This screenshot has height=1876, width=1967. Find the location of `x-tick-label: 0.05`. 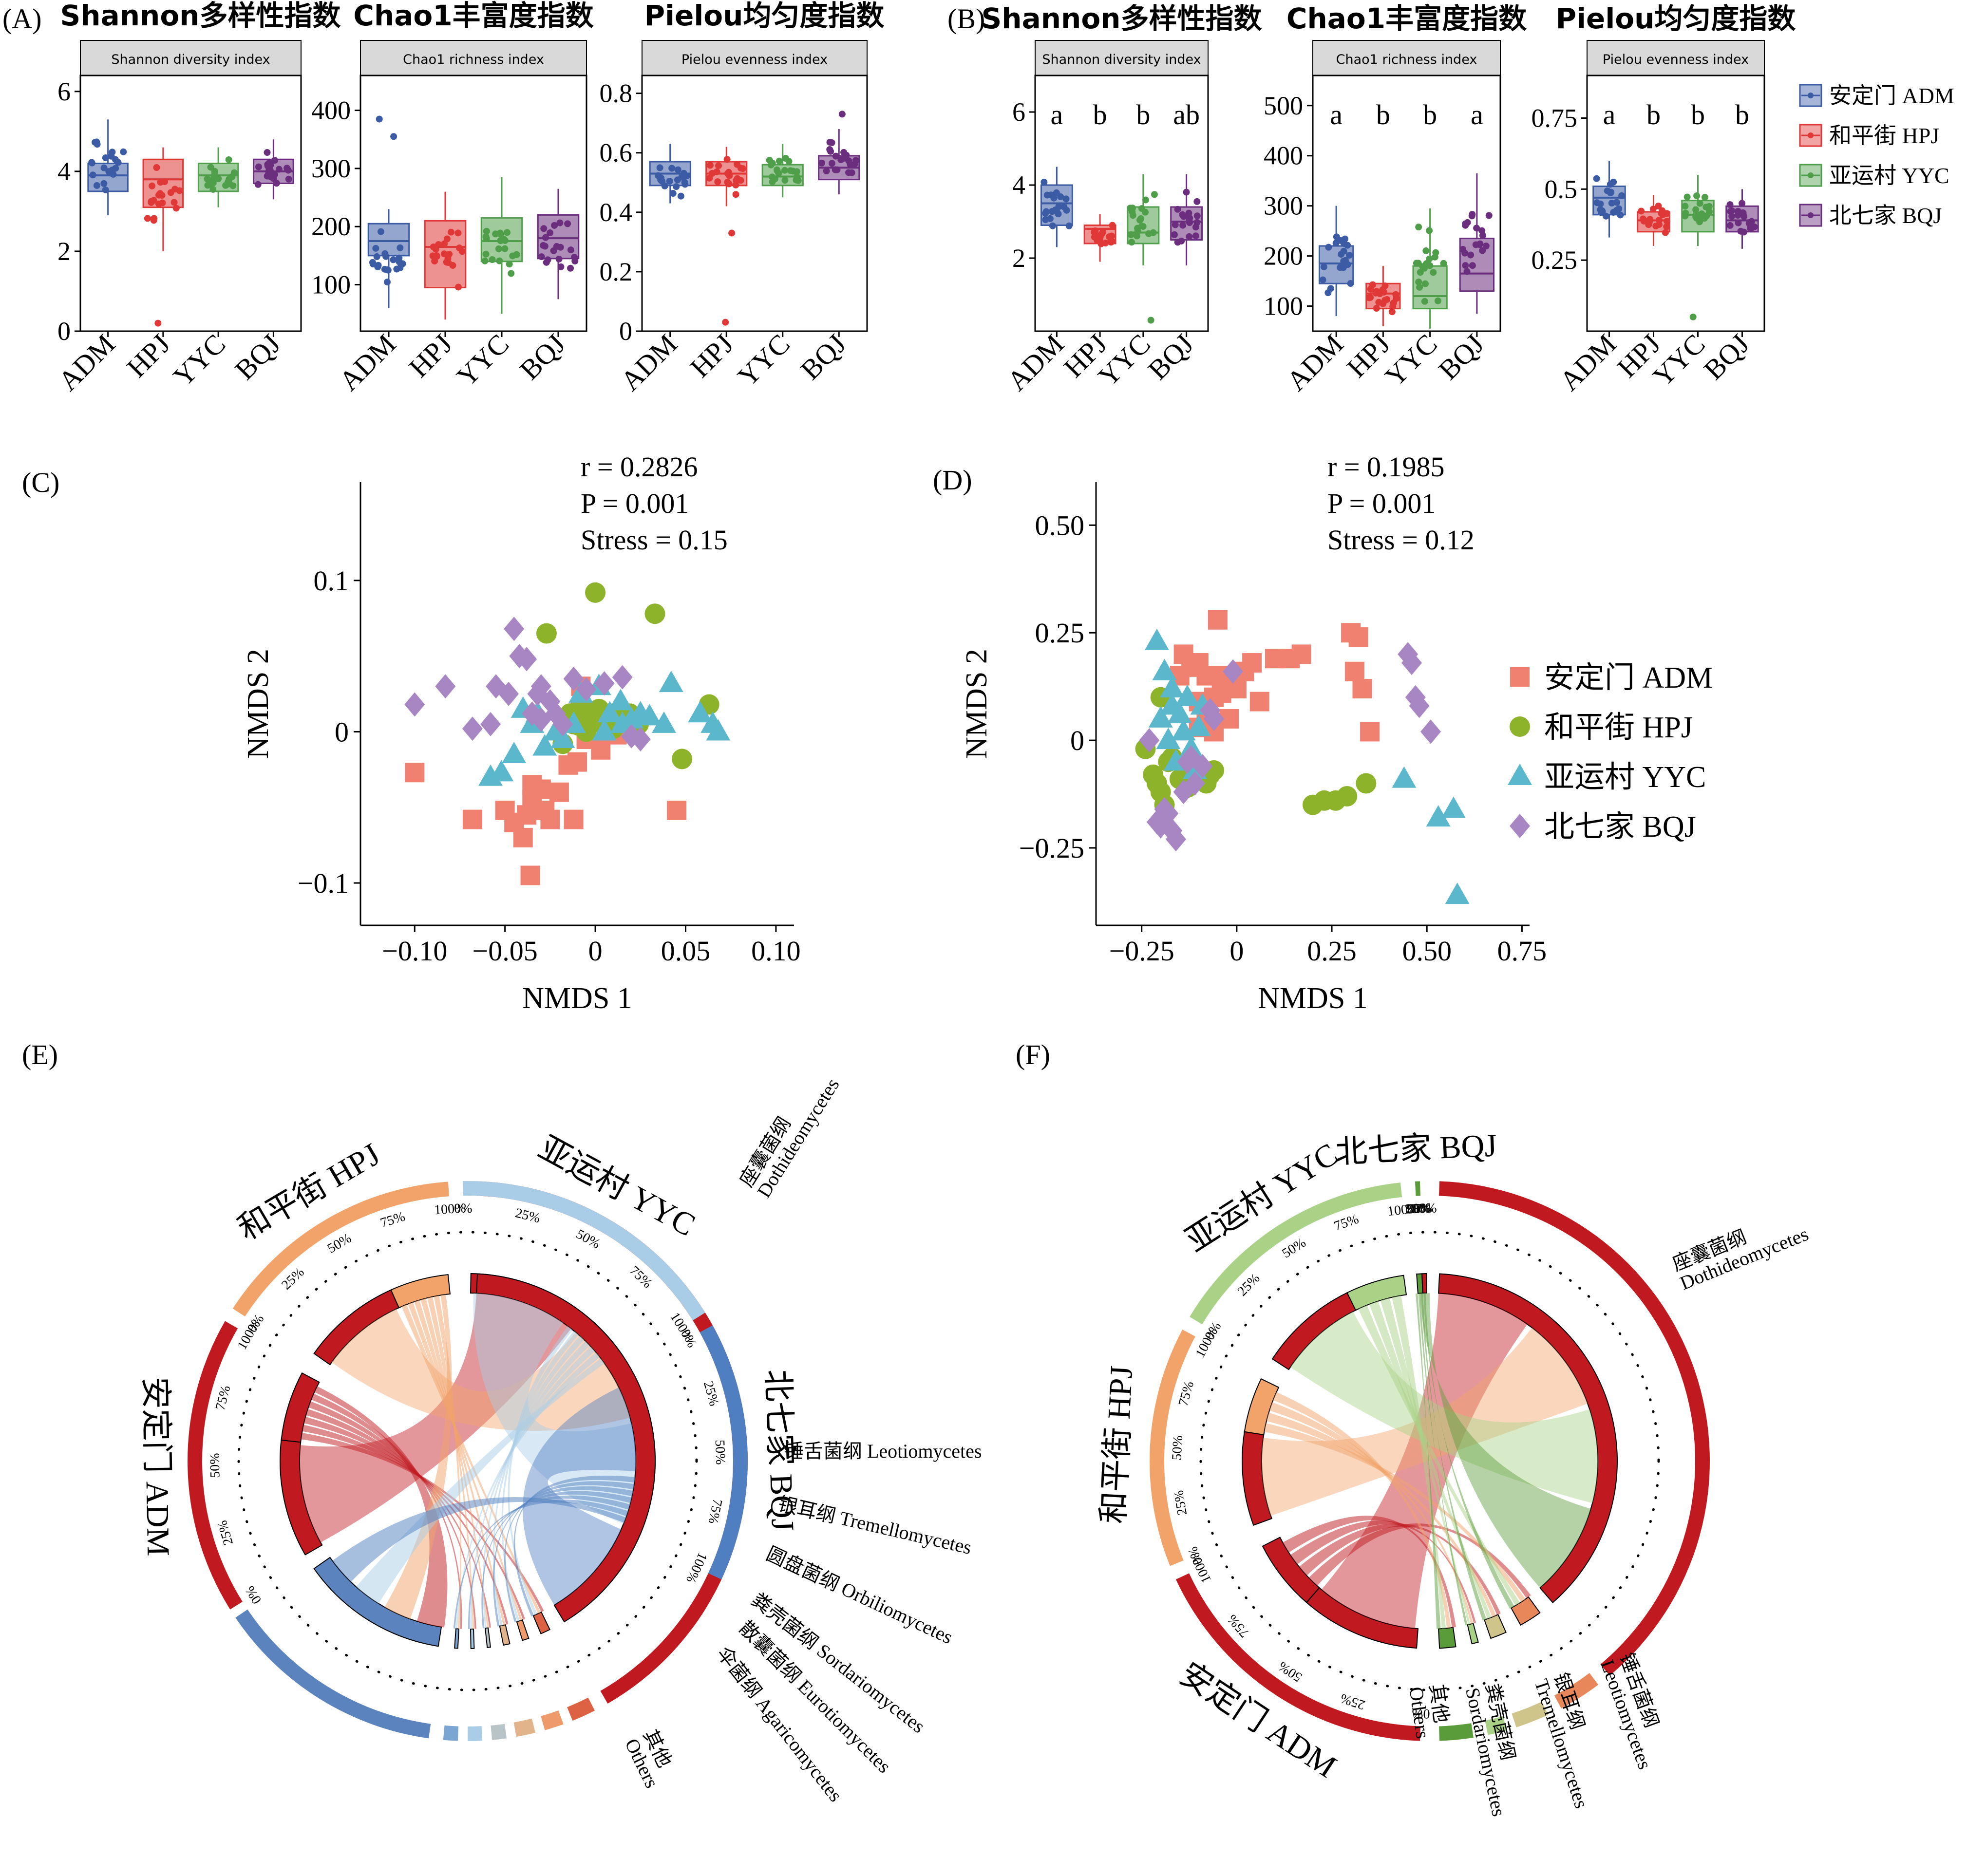

x-tick-label: 0.05 is located at coordinates (686, 951).